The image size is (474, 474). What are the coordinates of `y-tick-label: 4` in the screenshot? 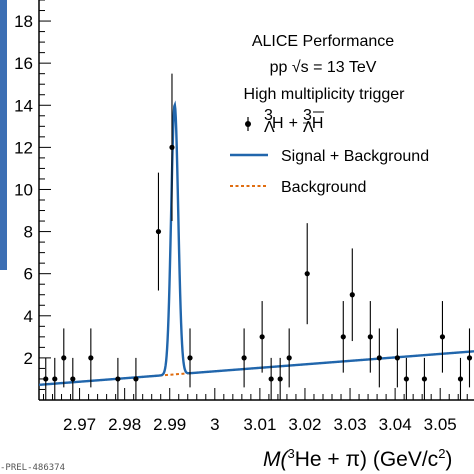 It's located at (28, 316).